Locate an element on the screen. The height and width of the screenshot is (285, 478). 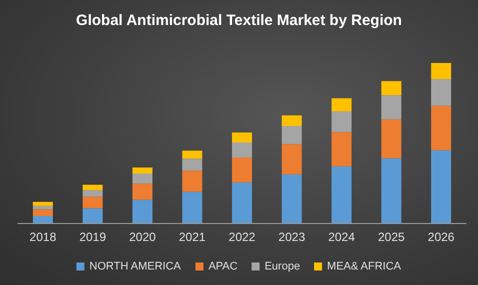
x-tick-label: 2020 is located at coordinates (142, 237).